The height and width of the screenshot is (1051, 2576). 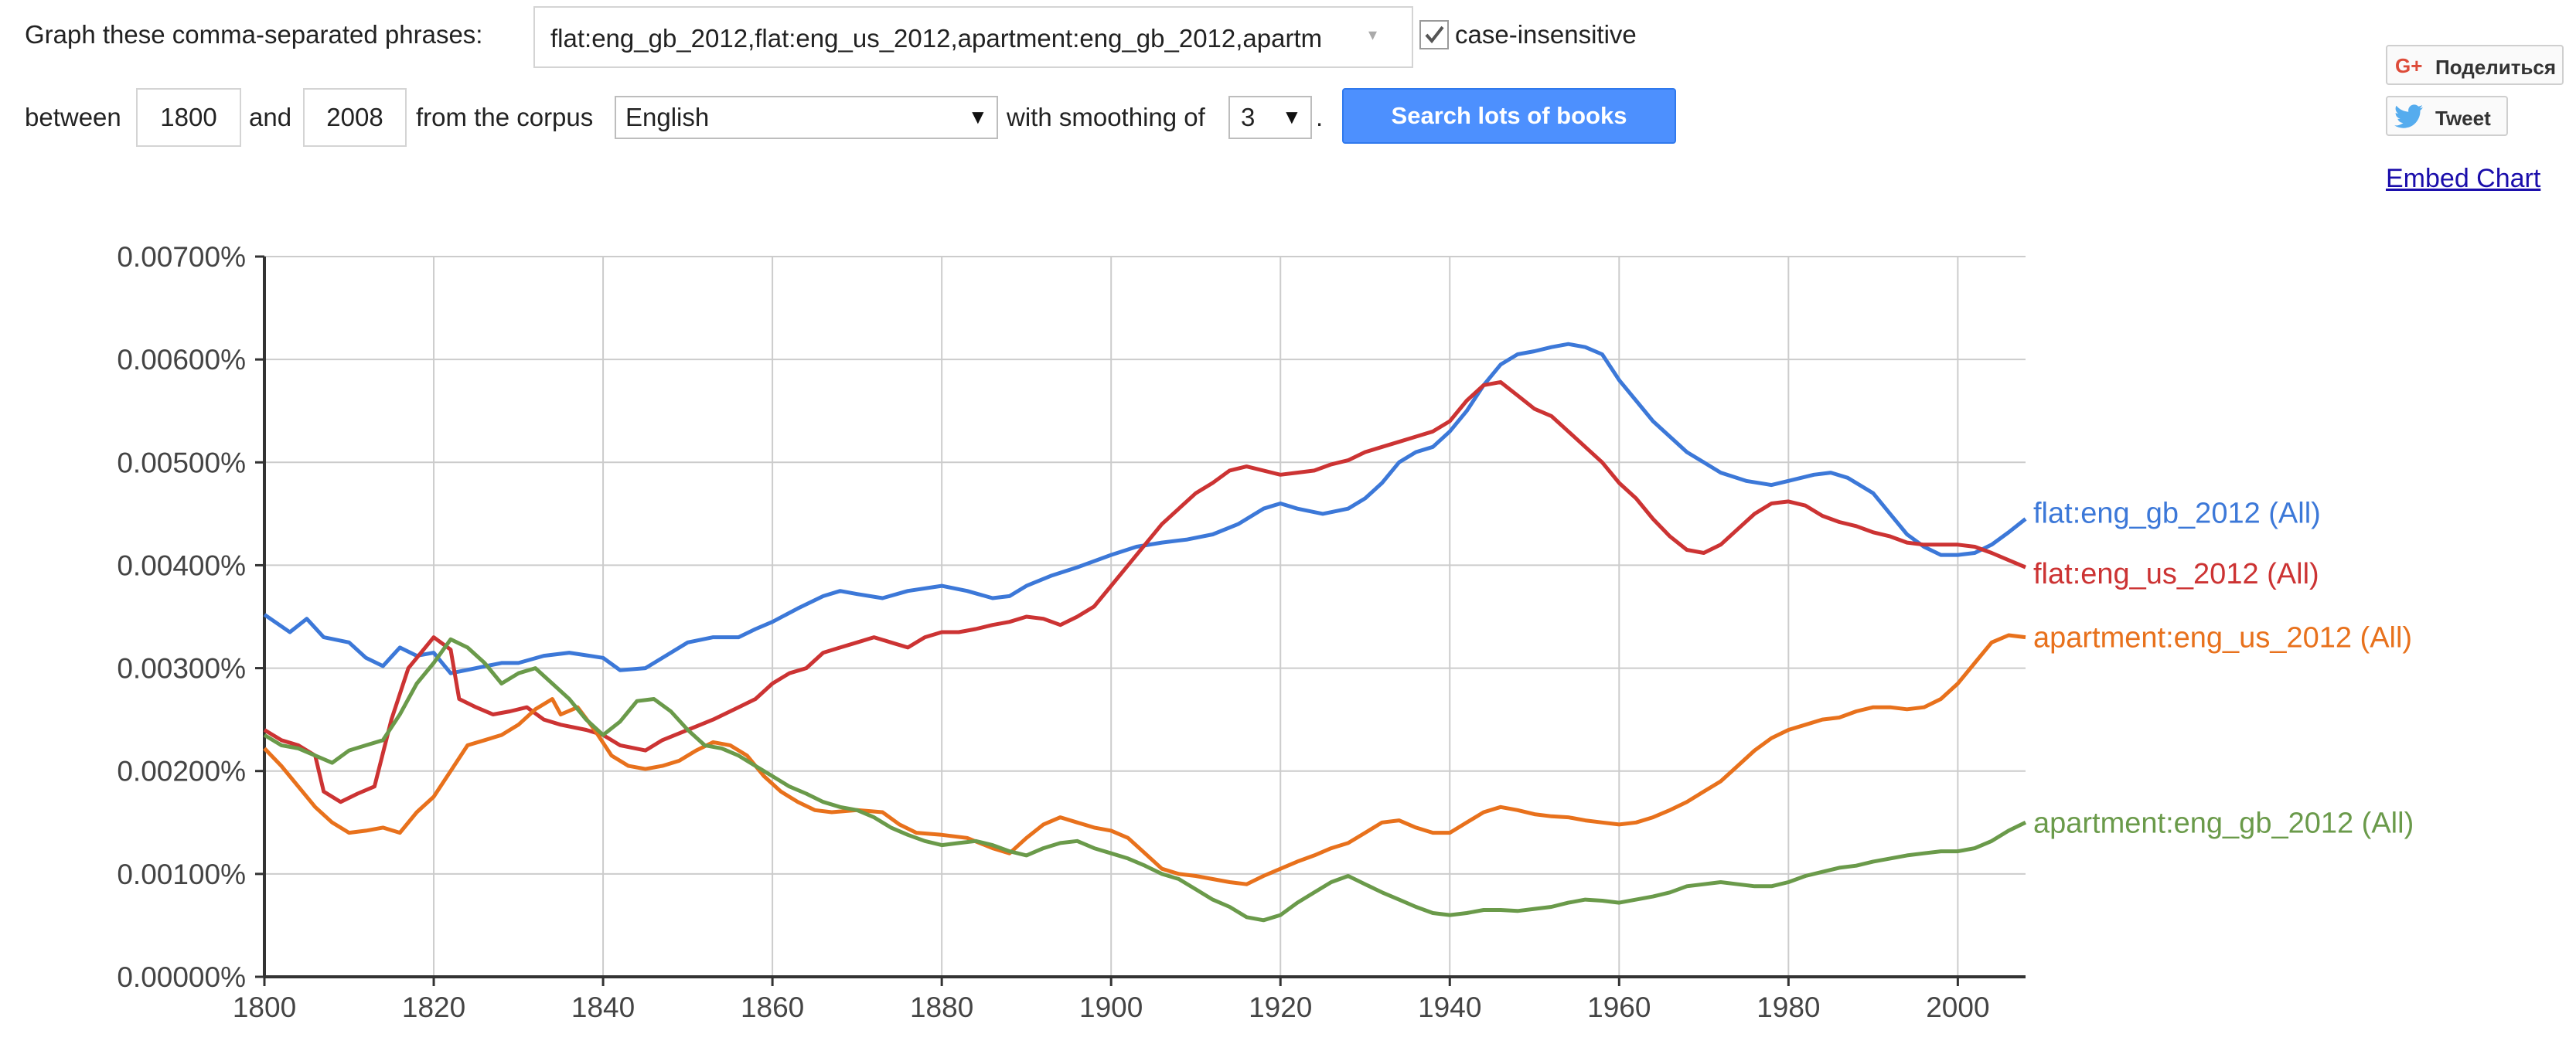 I want to click on corpus-select: English, so click(x=806, y=118).